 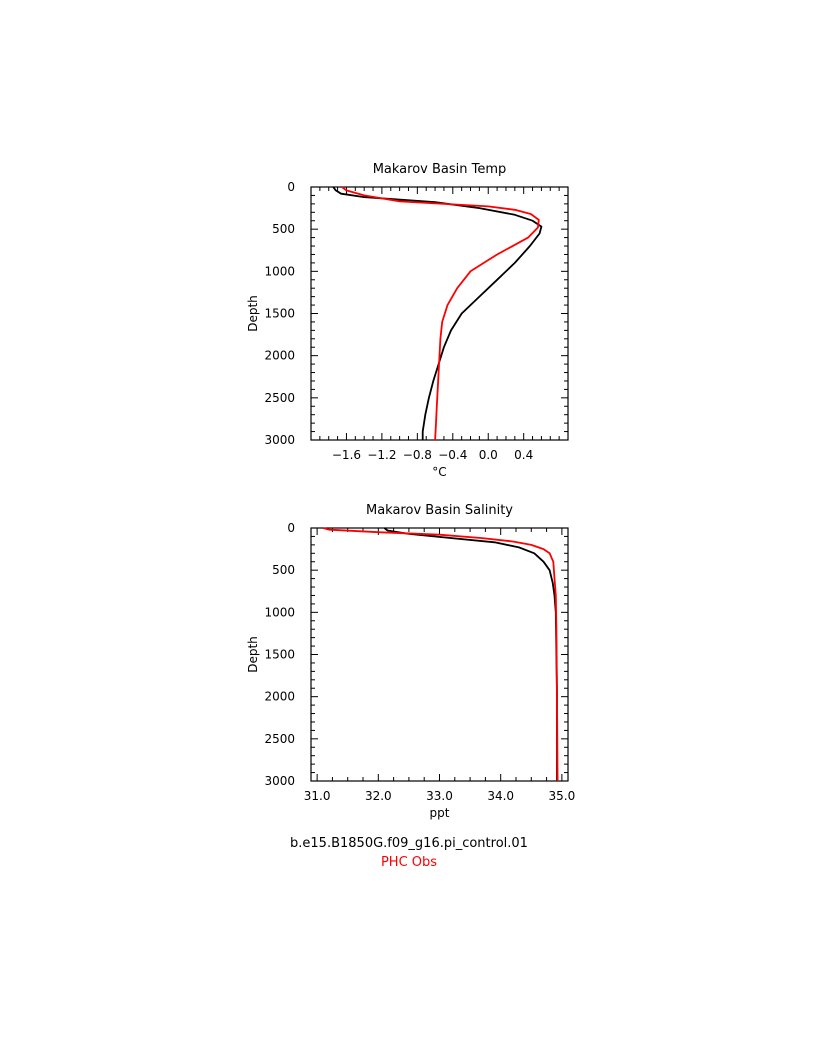 I want to click on x-axis-label: °C, so click(x=439, y=472).